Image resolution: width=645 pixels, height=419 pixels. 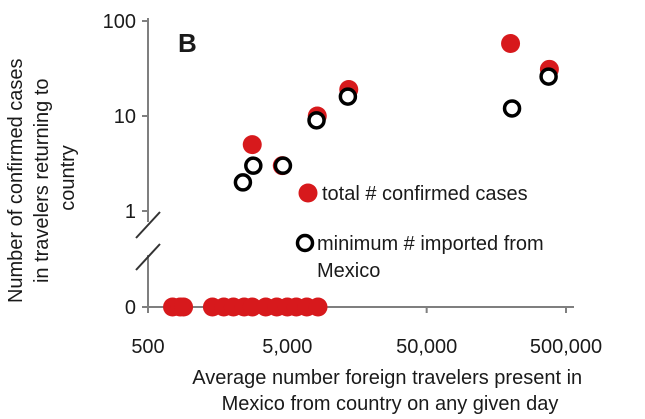 I want to click on x-tick-label: 50,000, so click(x=426, y=347).